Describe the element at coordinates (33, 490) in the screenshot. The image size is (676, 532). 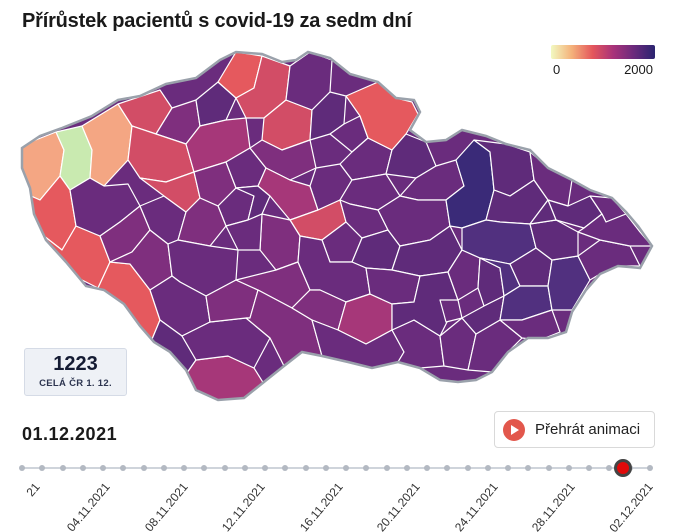
I see `timeline-label-partial: 21` at that location.